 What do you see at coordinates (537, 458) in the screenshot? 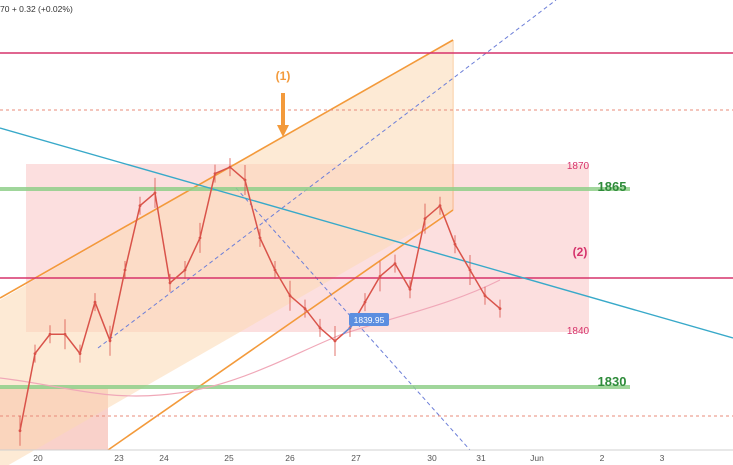
I see `x-tick-label: Jun` at bounding box center [537, 458].